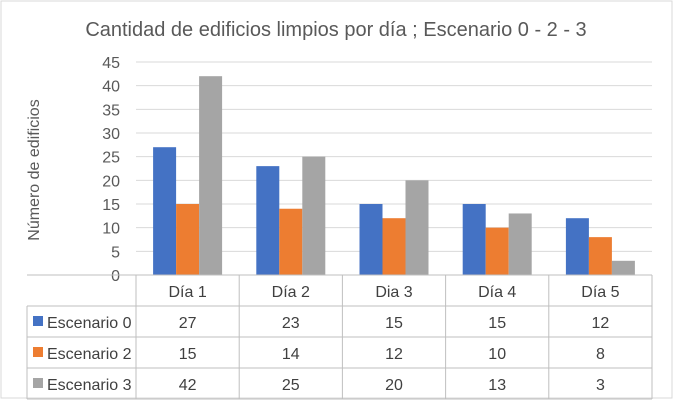 This screenshot has height=400, width=673. I want to click on y-tick-label: 25, so click(111, 158).